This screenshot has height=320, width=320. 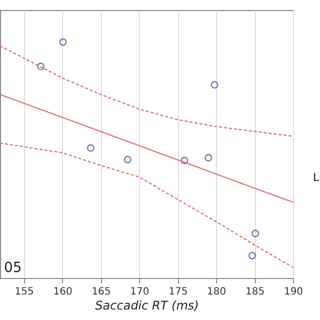 What do you see at coordinates (101, 292) in the screenshot?
I see `x-tick-label: 165` at bounding box center [101, 292].